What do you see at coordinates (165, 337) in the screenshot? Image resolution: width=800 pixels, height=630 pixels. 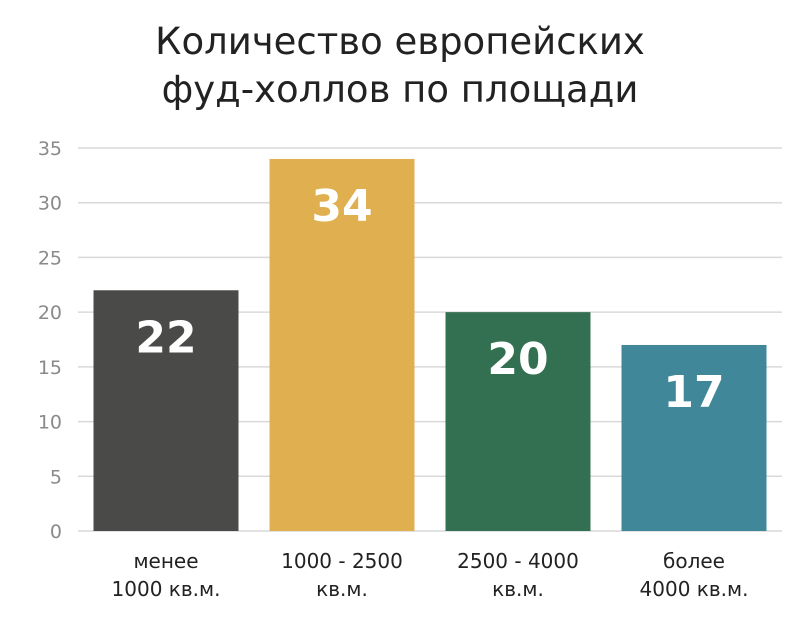 I see `bar-value-label: 22` at bounding box center [165, 337].